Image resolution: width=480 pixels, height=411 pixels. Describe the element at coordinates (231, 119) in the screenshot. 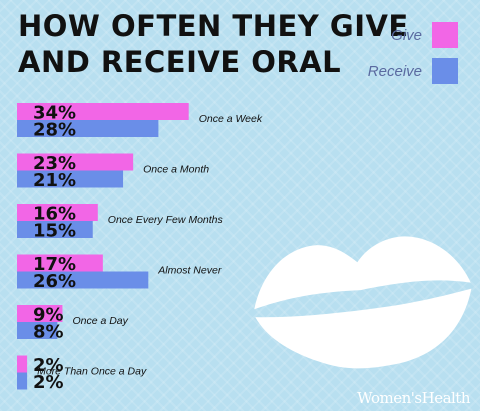

I see `category-label-1: Once a Week` at that location.